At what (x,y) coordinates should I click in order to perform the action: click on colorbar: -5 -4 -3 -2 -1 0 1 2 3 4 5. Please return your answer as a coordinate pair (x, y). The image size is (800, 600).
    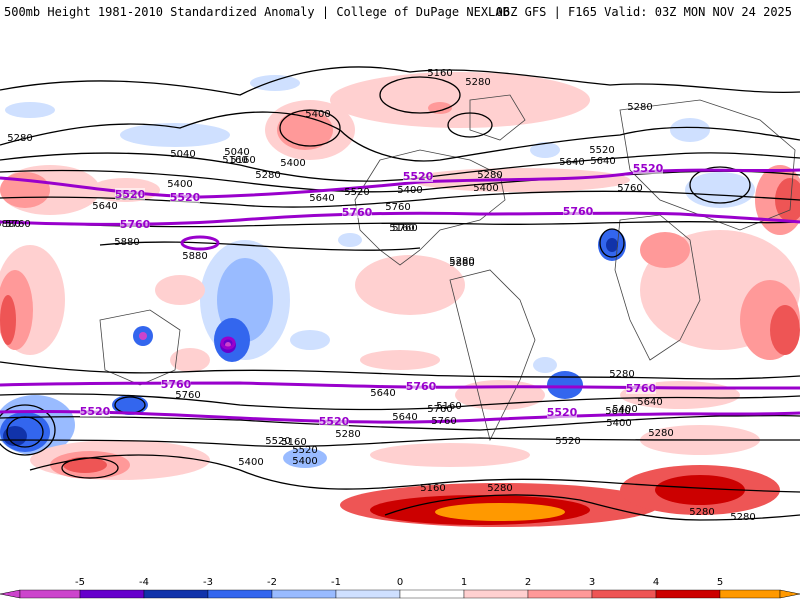
    Looking at the image, I should click on (400, 588).